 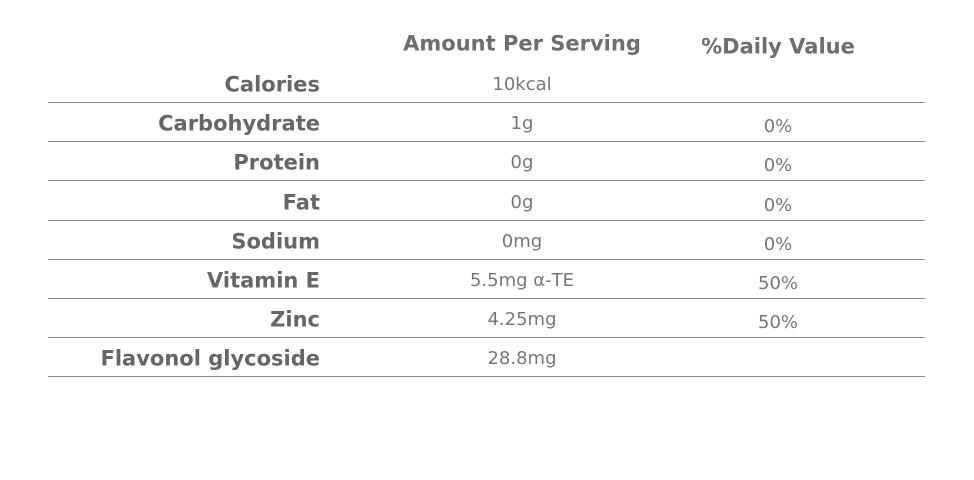 What do you see at coordinates (522, 43) in the screenshot?
I see `column-header: Amount Per Serving` at bounding box center [522, 43].